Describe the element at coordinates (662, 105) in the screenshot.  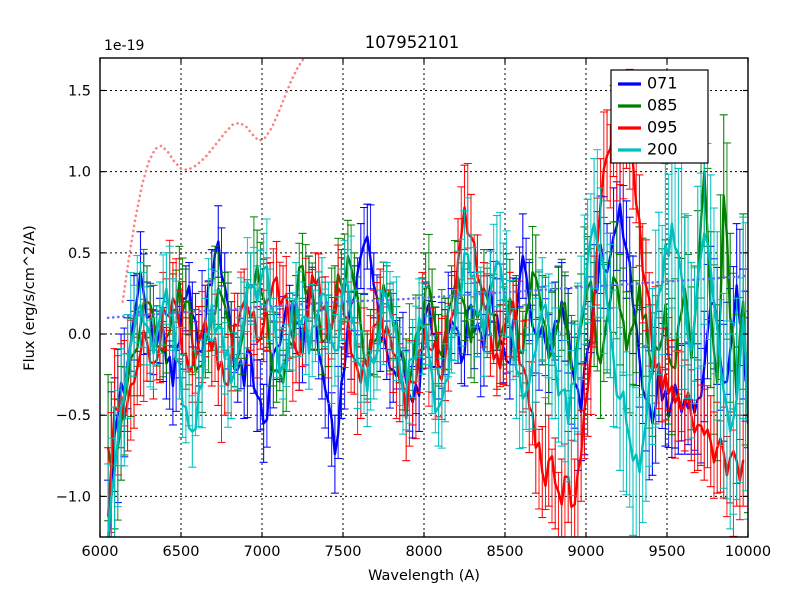
I see `legend-label-085: 085` at that location.